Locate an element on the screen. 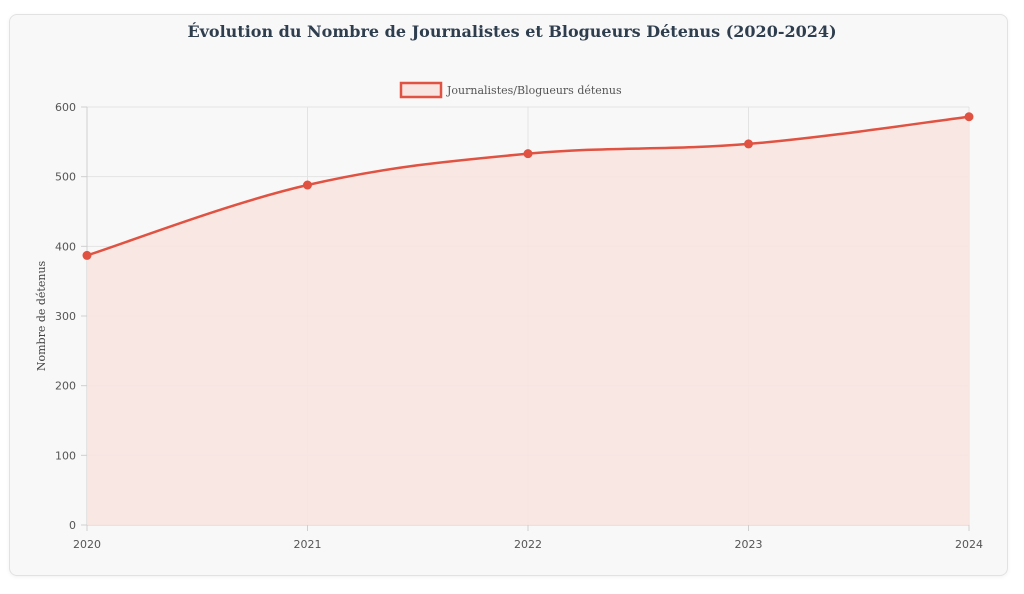  legend: Journalistes/Blogueurs détenus is located at coordinates (510, 90).